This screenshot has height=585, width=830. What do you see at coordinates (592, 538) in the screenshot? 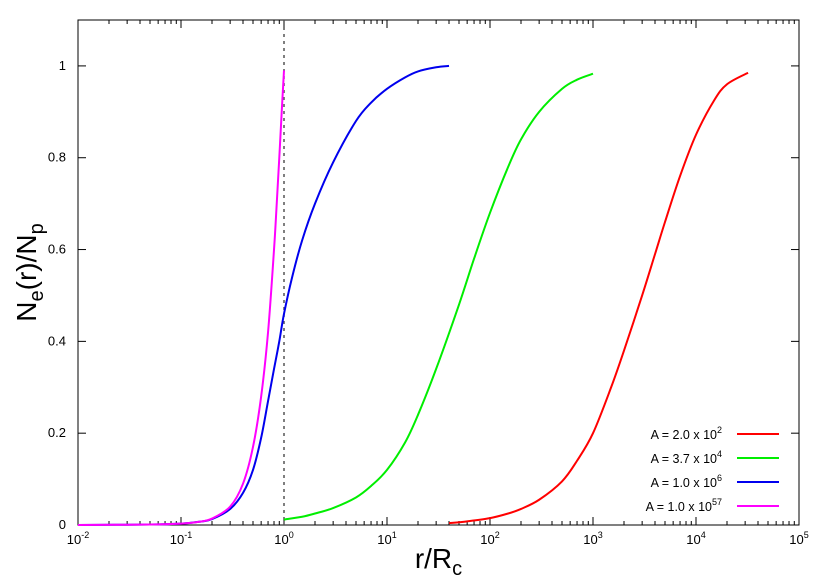
I see `x-tick-label: 10³` at bounding box center [592, 538].